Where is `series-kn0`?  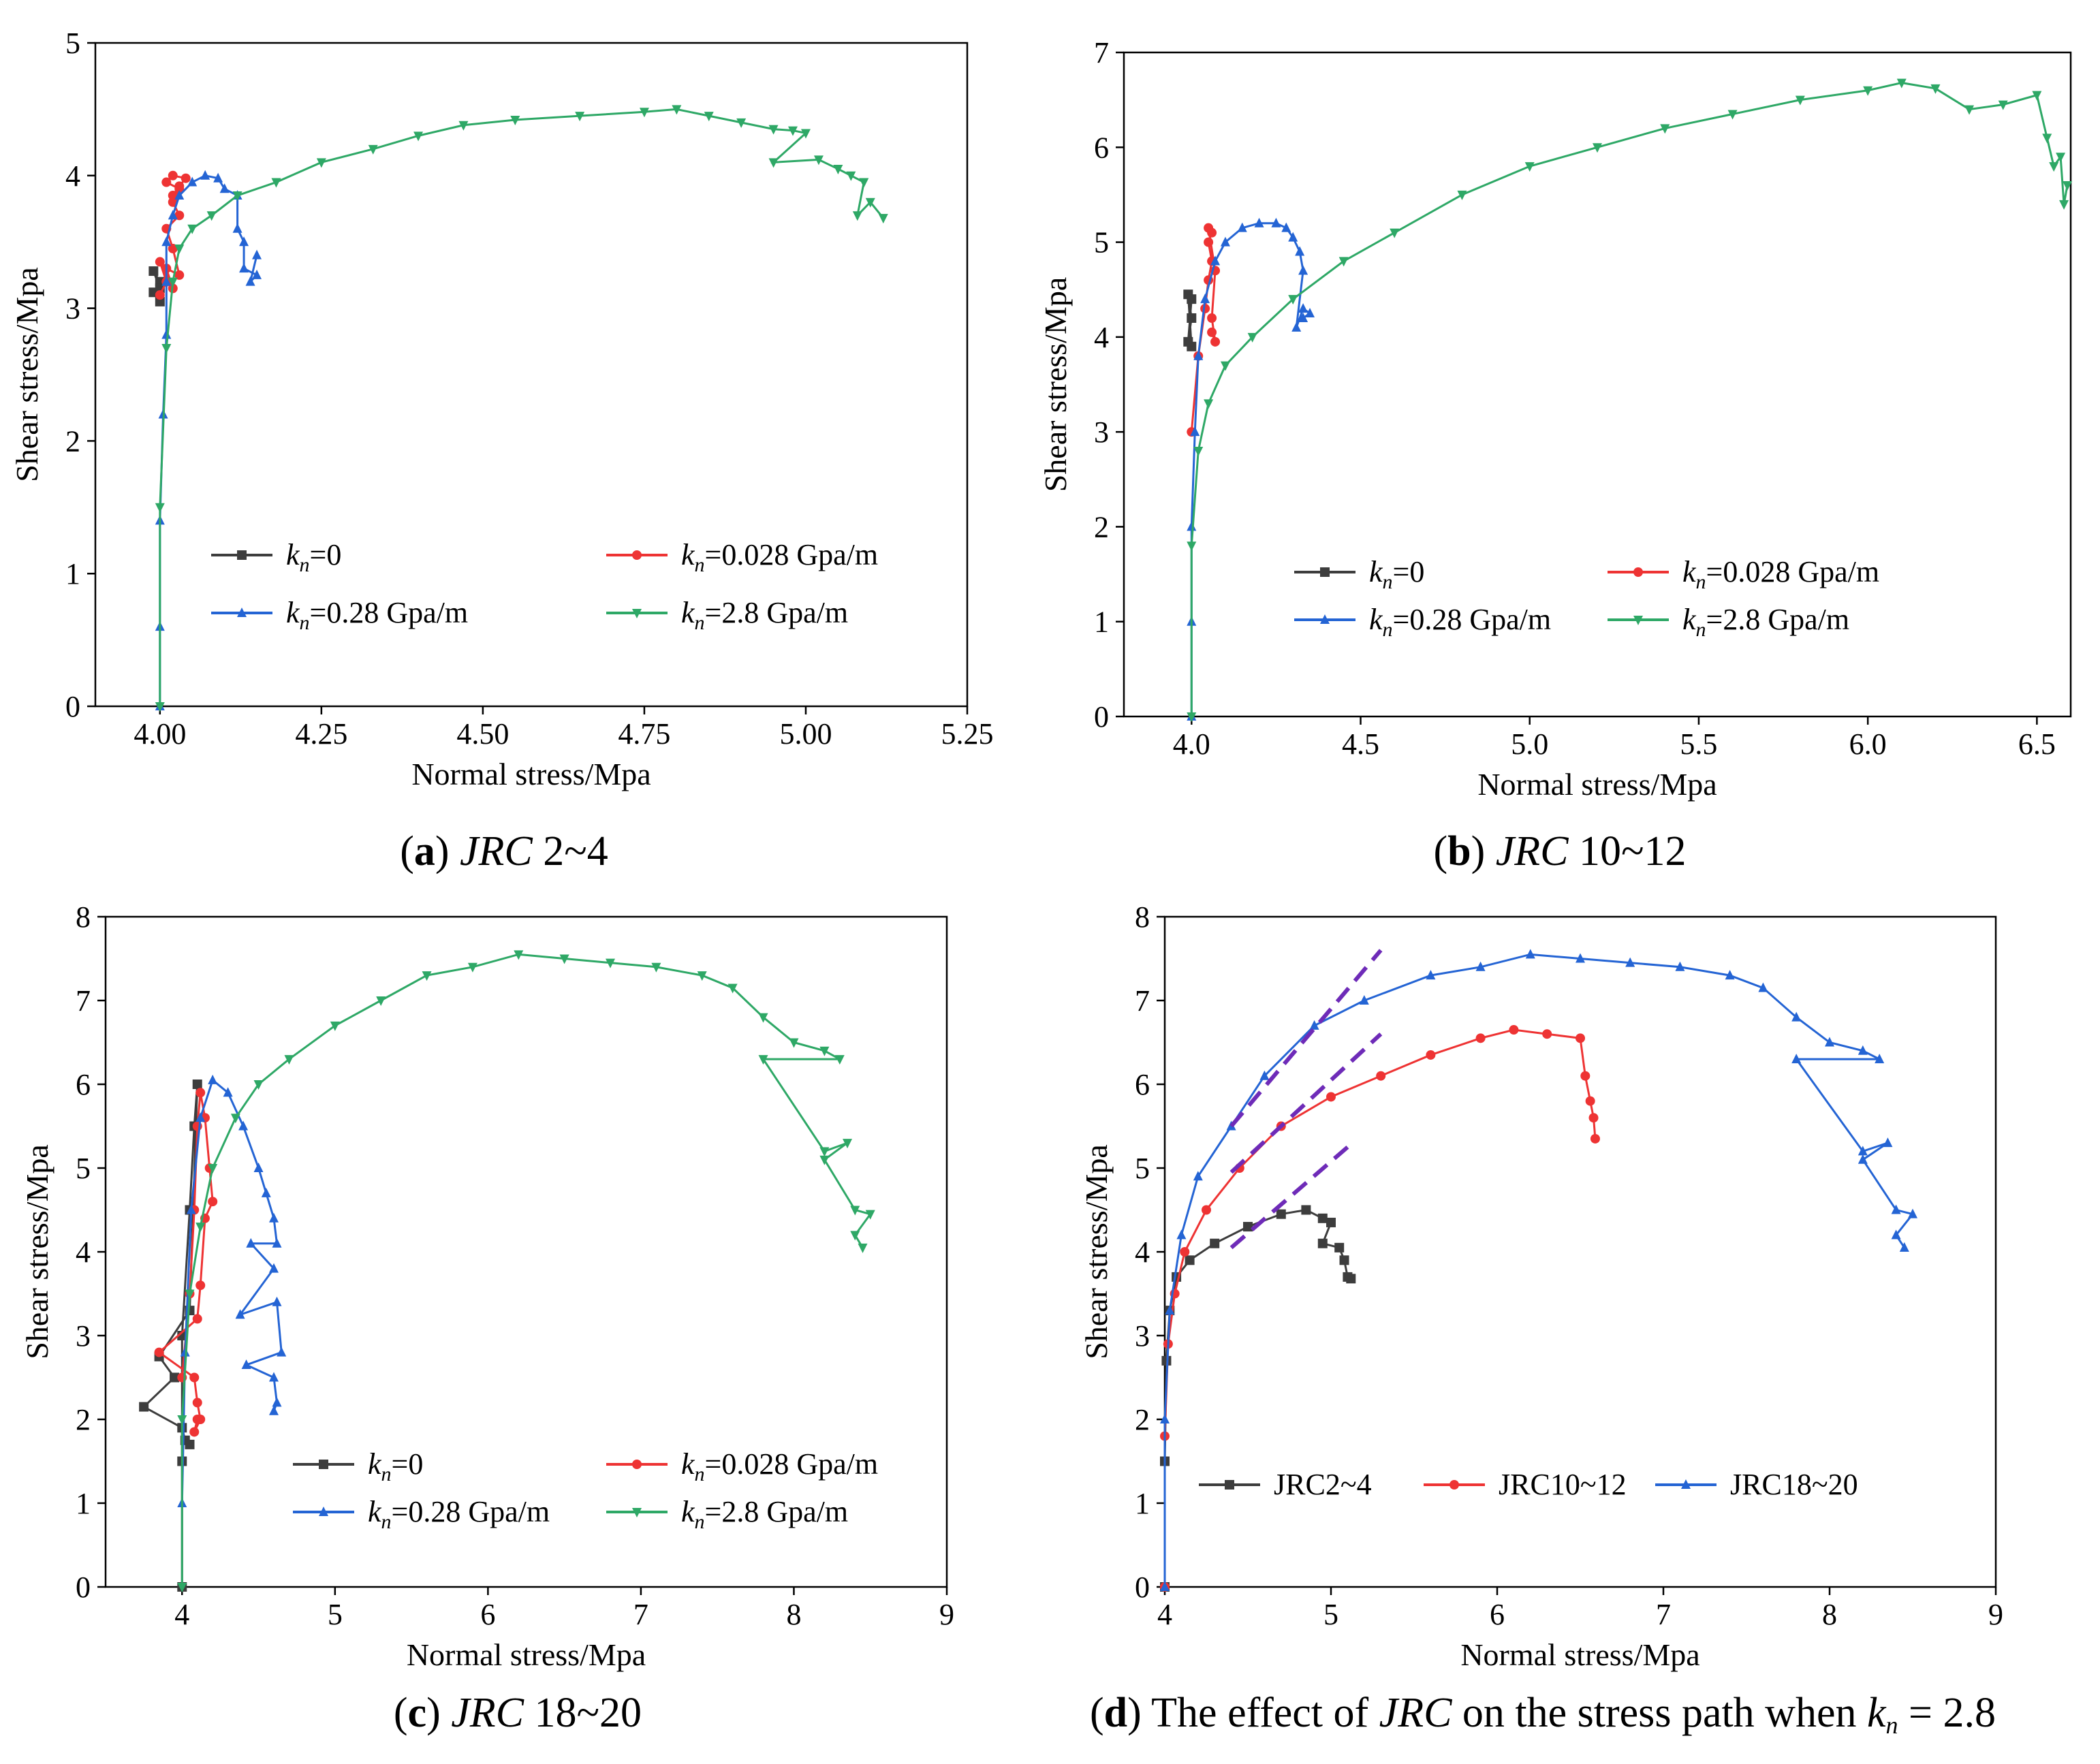
series-kn0 is located at coordinates (1258, 1398).